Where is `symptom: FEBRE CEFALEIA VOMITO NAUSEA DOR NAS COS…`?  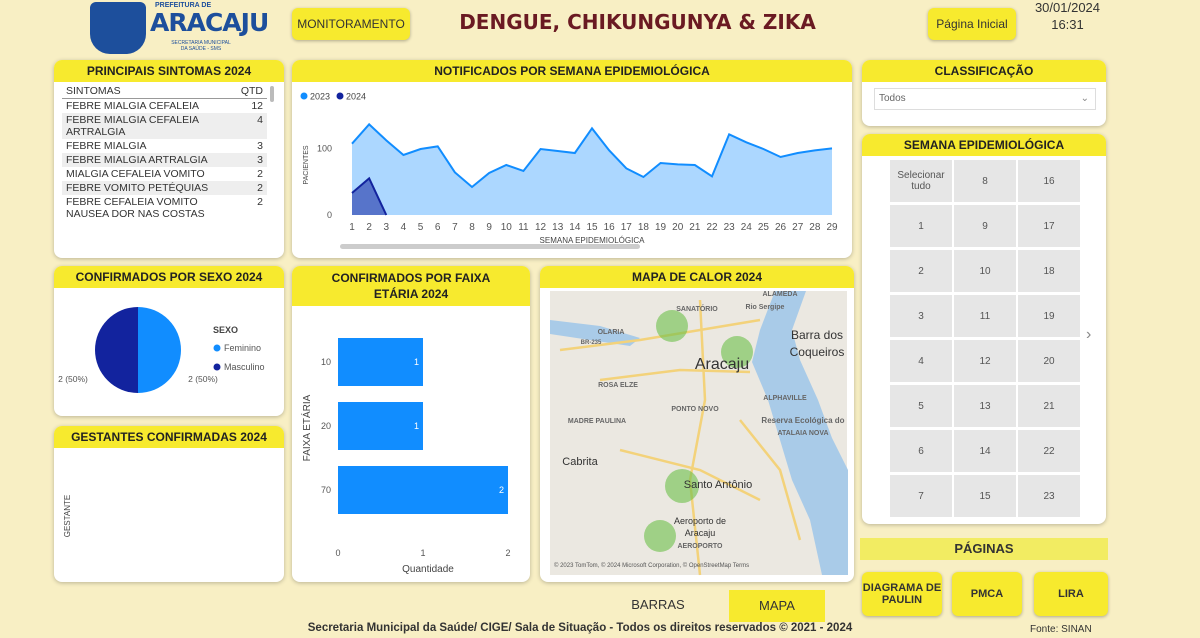
symptom: FEBRE CEFALEIA VOMITO NAUSEA DOR NAS COS… is located at coordinates (135, 208).